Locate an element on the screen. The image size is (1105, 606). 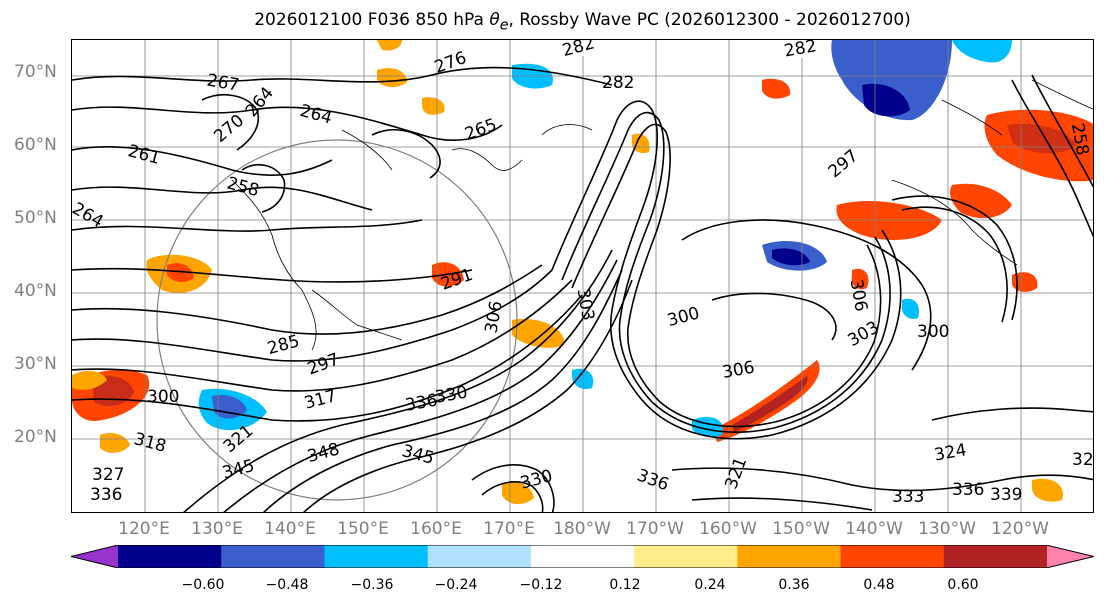
contour-label: 330 is located at coordinates (536, 480).